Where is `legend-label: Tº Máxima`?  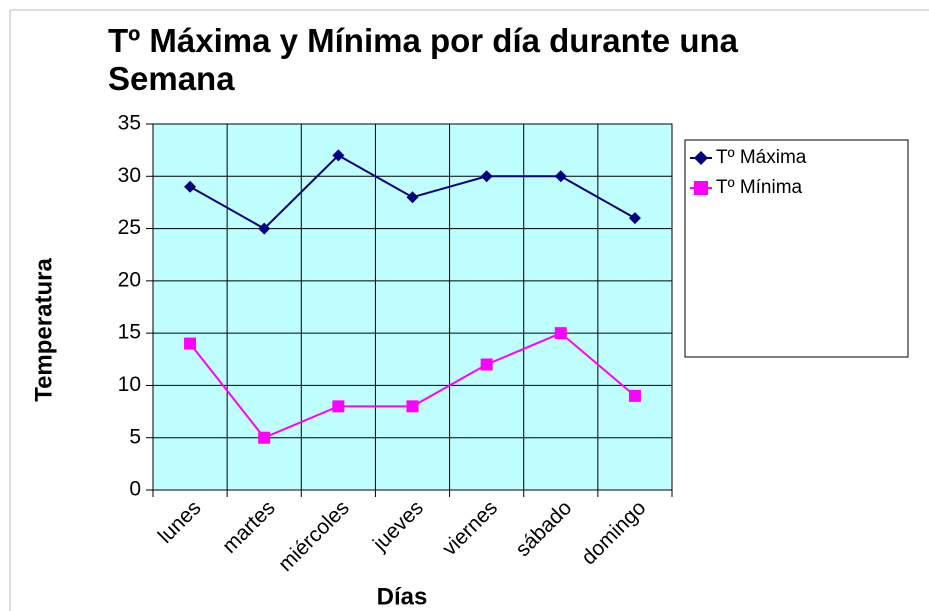
legend-label: Tº Máxima is located at coordinates (761, 157).